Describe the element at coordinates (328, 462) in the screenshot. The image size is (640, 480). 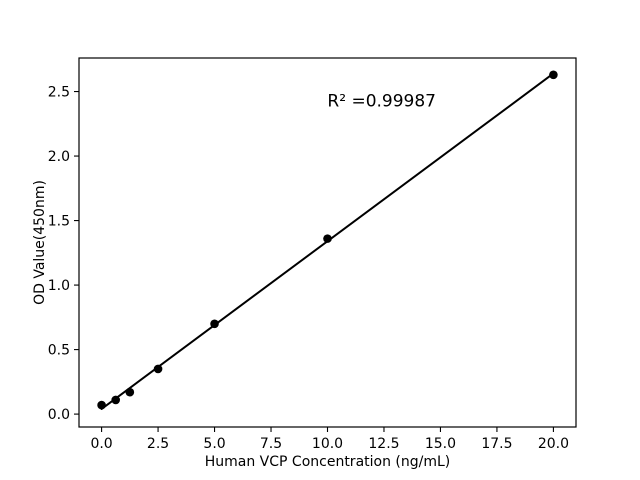
I see `x-axis-label: Human VCP Concentration (ng/mL)` at that location.